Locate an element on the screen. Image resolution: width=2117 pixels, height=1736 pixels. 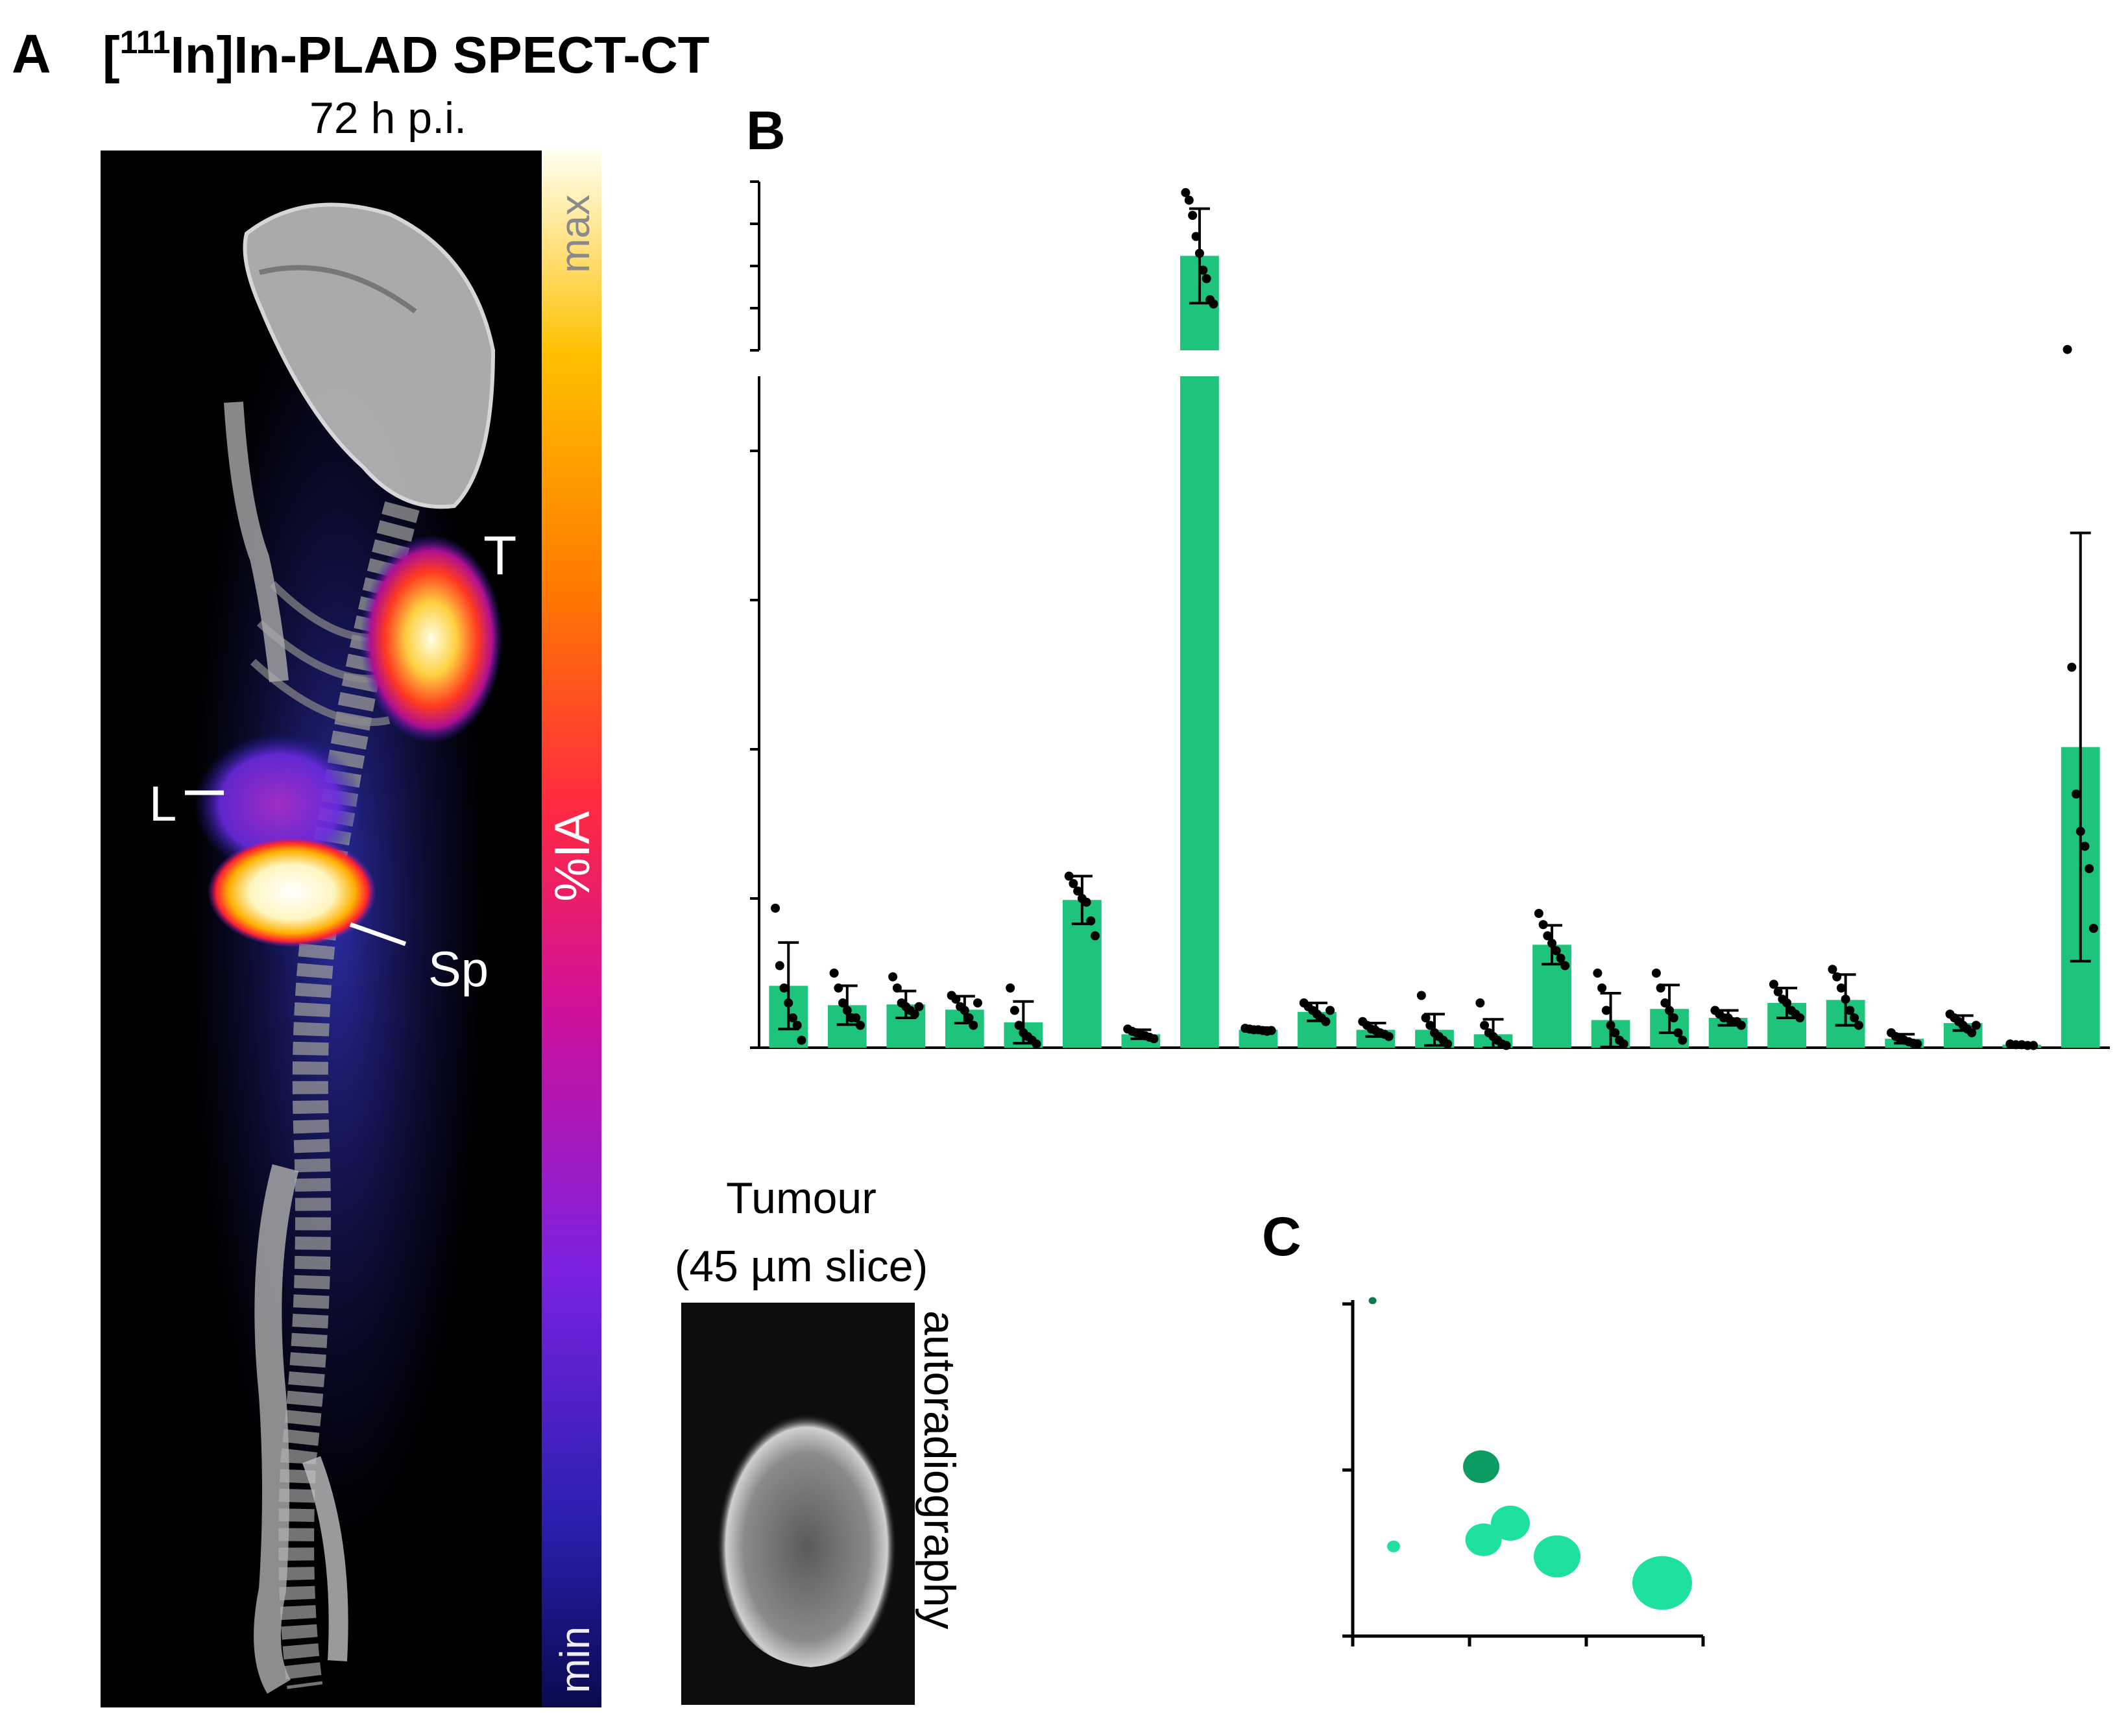
hind-limb is located at coordinates (276, 1429).